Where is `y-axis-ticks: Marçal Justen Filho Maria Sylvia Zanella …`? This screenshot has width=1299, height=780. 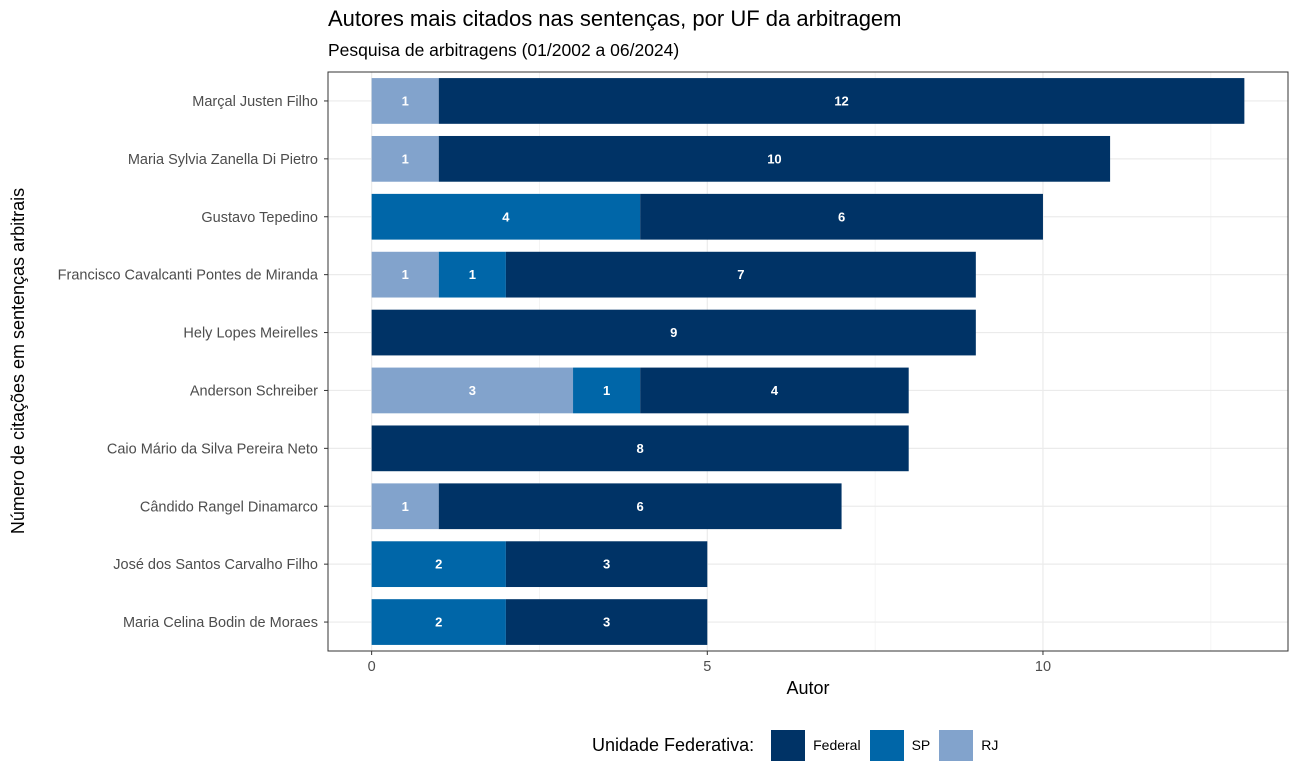 y-axis-ticks: Marçal Justen Filho Maria Sylvia Zanella … is located at coordinates (193, 362).